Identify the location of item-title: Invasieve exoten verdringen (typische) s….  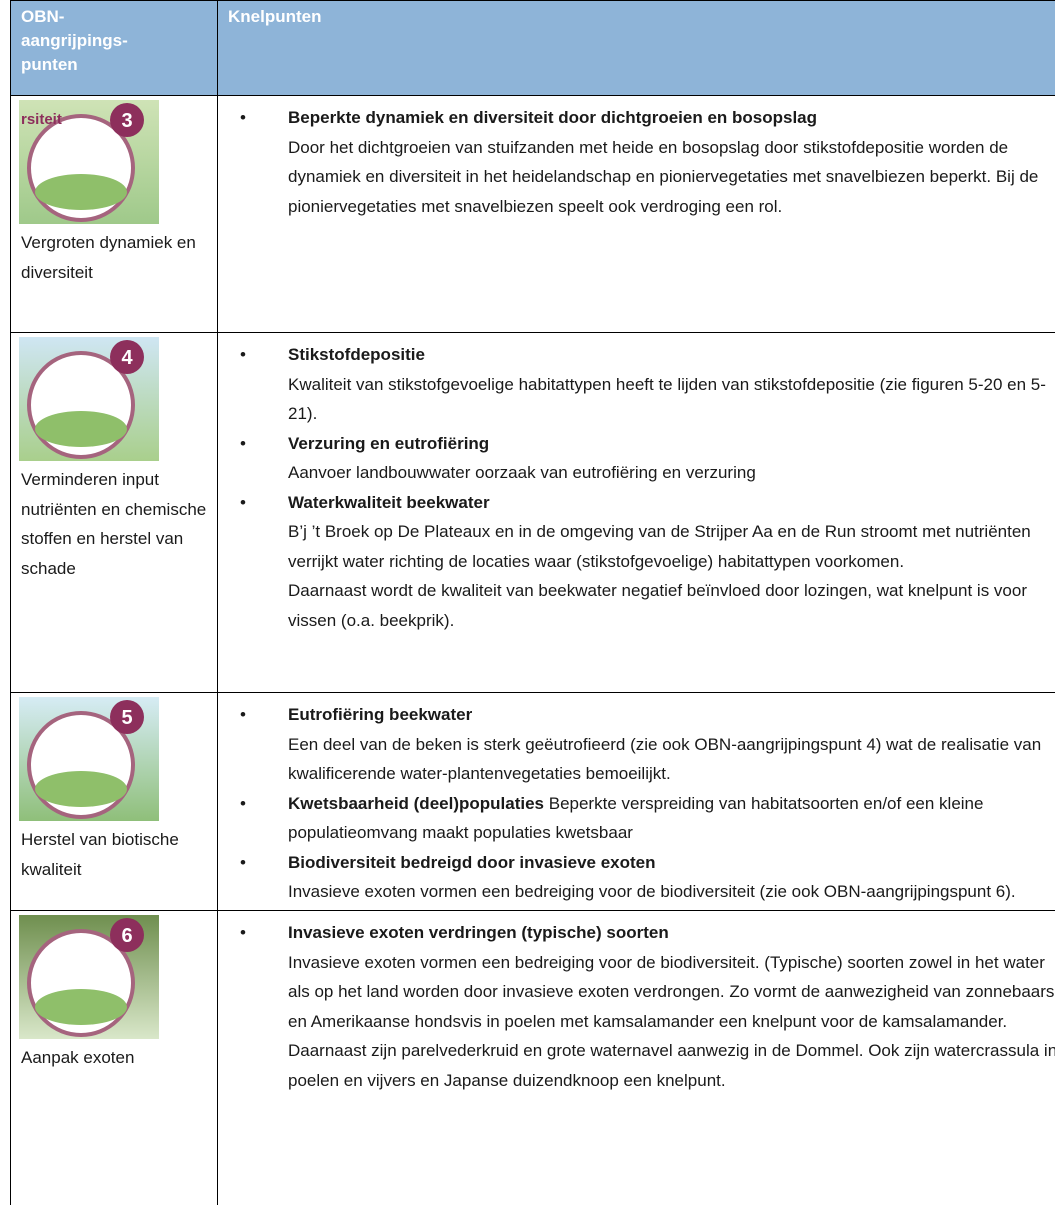
(478, 932).